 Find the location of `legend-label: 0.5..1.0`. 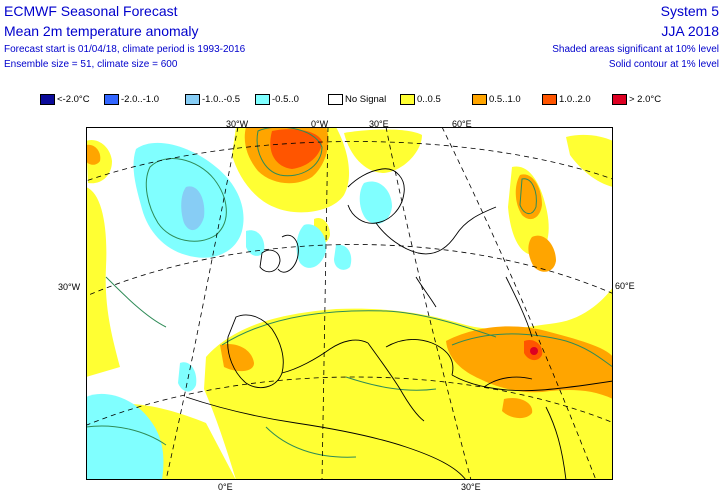

legend-label: 0.5..1.0 is located at coordinates (505, 99).